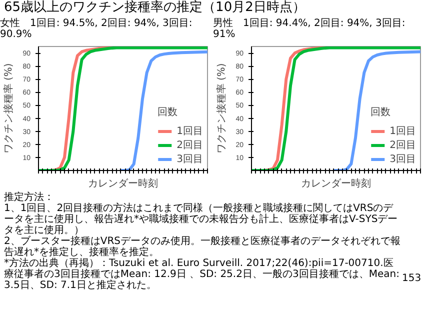  Describe the element at coordinates (29, 197) in the screenshot. I see `text: 推定方法：` at that location.